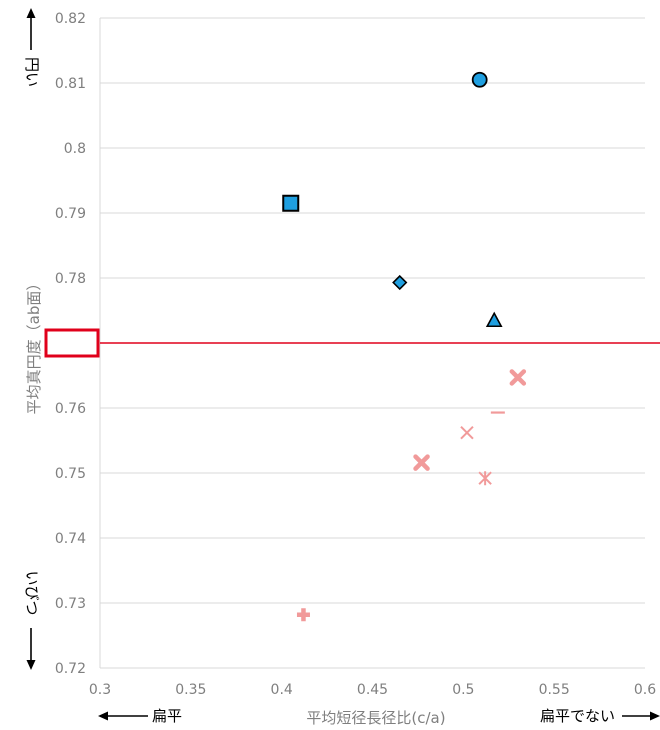  What do you see at coordinates (75, 149) in the screenshot?
I see `y-tick-label: 0.8` at bounding box center [75, 149].